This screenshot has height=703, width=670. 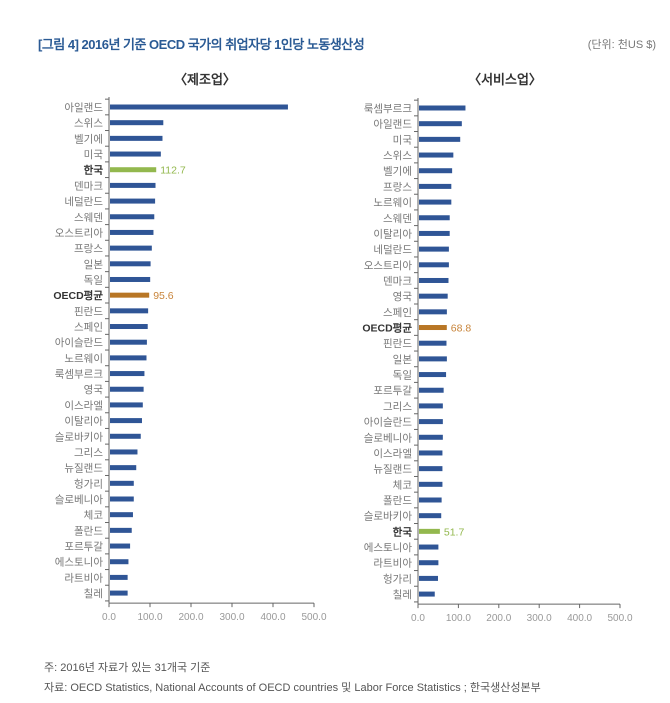 What do you see at coordinates (109, 617) in the screenshot?
I see `mfg-x-tick-label: 0.0` at bounding box center [109, 617].